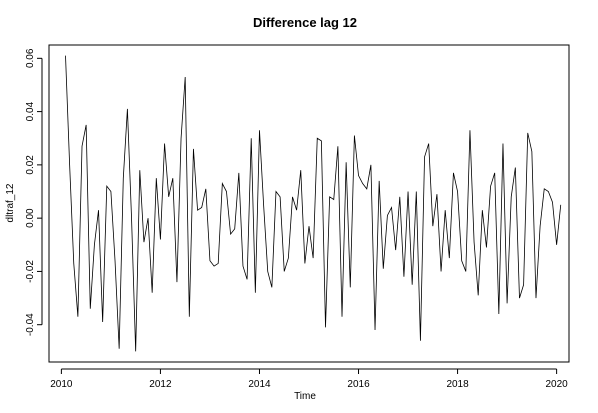  What do you see at coordinates (358, 384) in the screenshot?
I see `x-tick-label: 2016` at bounding box center [358, 384].